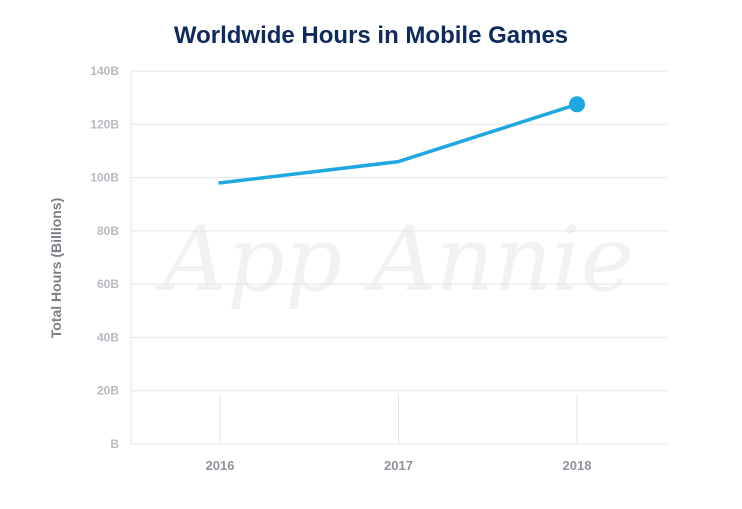 This screenshot has height=509, width=742. What do you see at coordinates (104, 71) in the screenshot?
I see `y-tick-label: 140B` at bounding box center [104, 71].